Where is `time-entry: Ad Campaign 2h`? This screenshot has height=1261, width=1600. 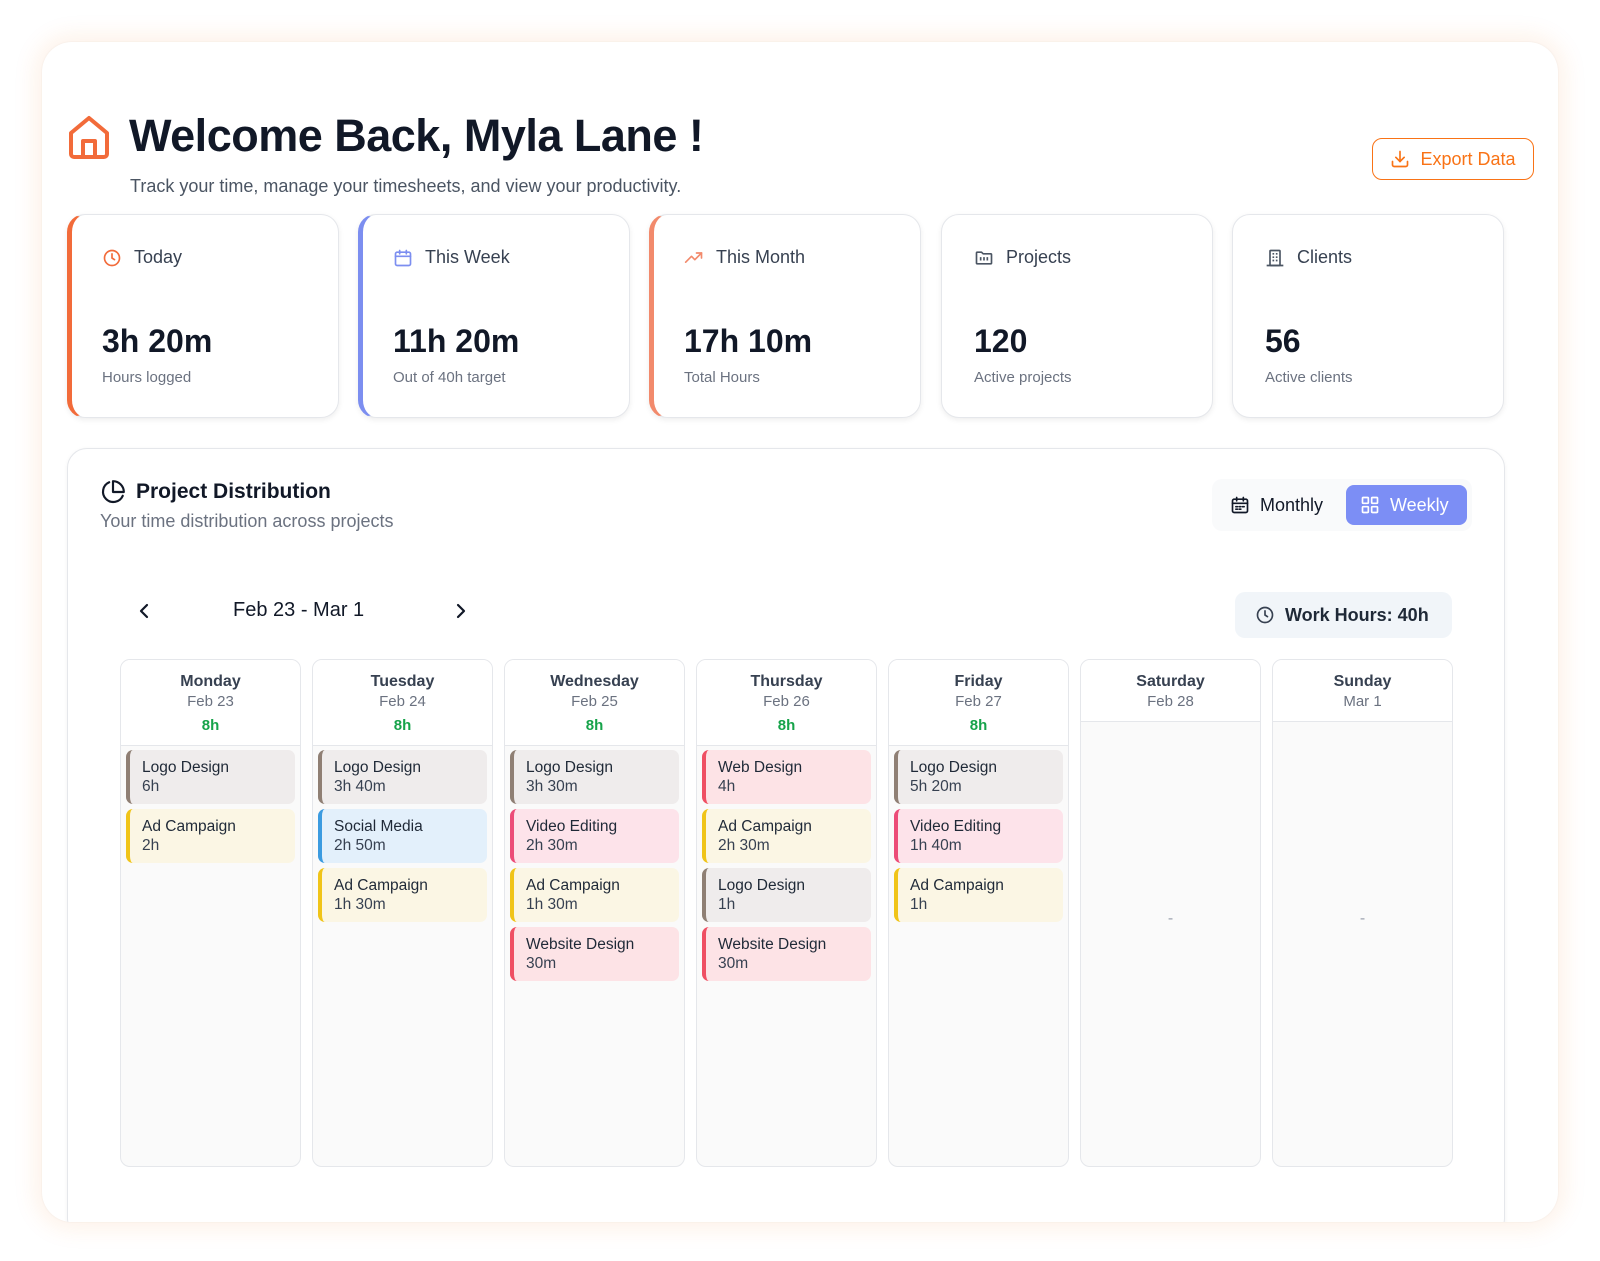
time-entry: Ad Campaign 2h is located at coordinates (210, 836).